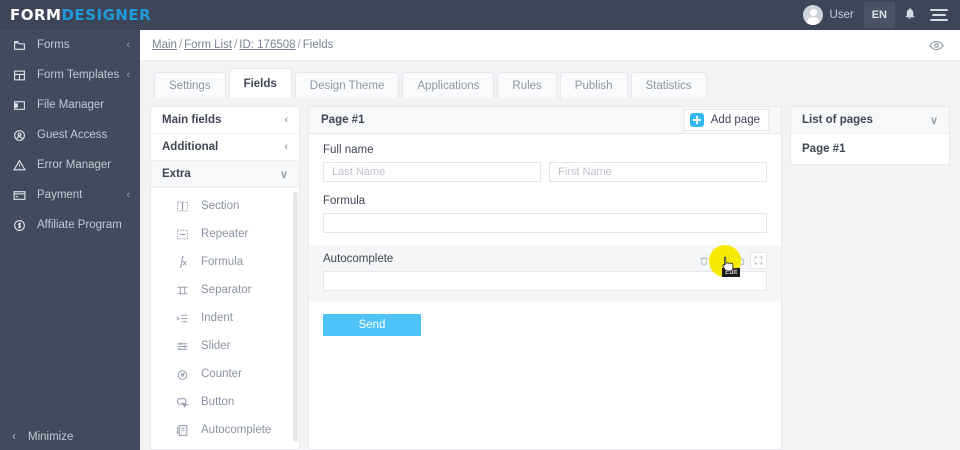 The height and width of the screenshot is (450, 960). I want to click on sidebar-item-label: Guest Access, so click(72, 135).